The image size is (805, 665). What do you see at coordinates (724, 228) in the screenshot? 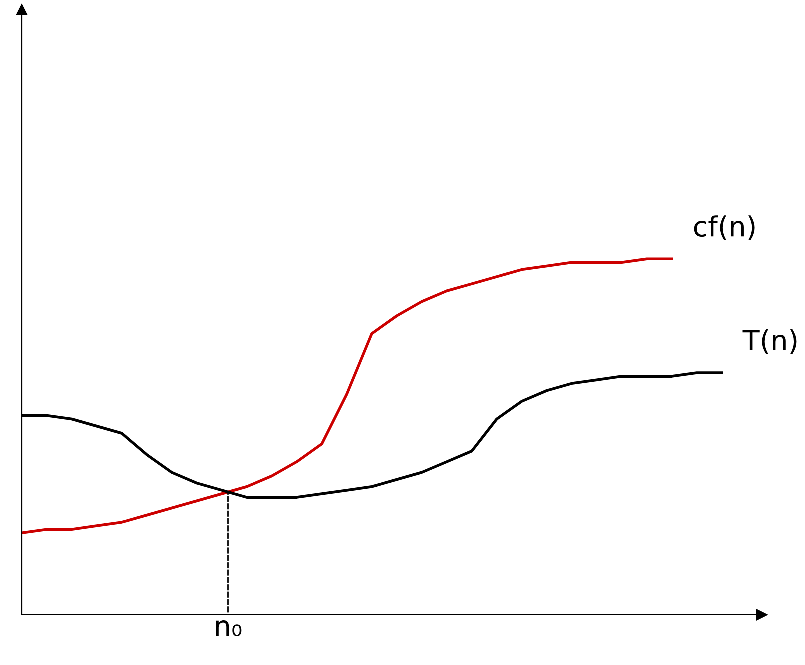
I see `series-label: cf(n)` at bounding box center [724, 228].